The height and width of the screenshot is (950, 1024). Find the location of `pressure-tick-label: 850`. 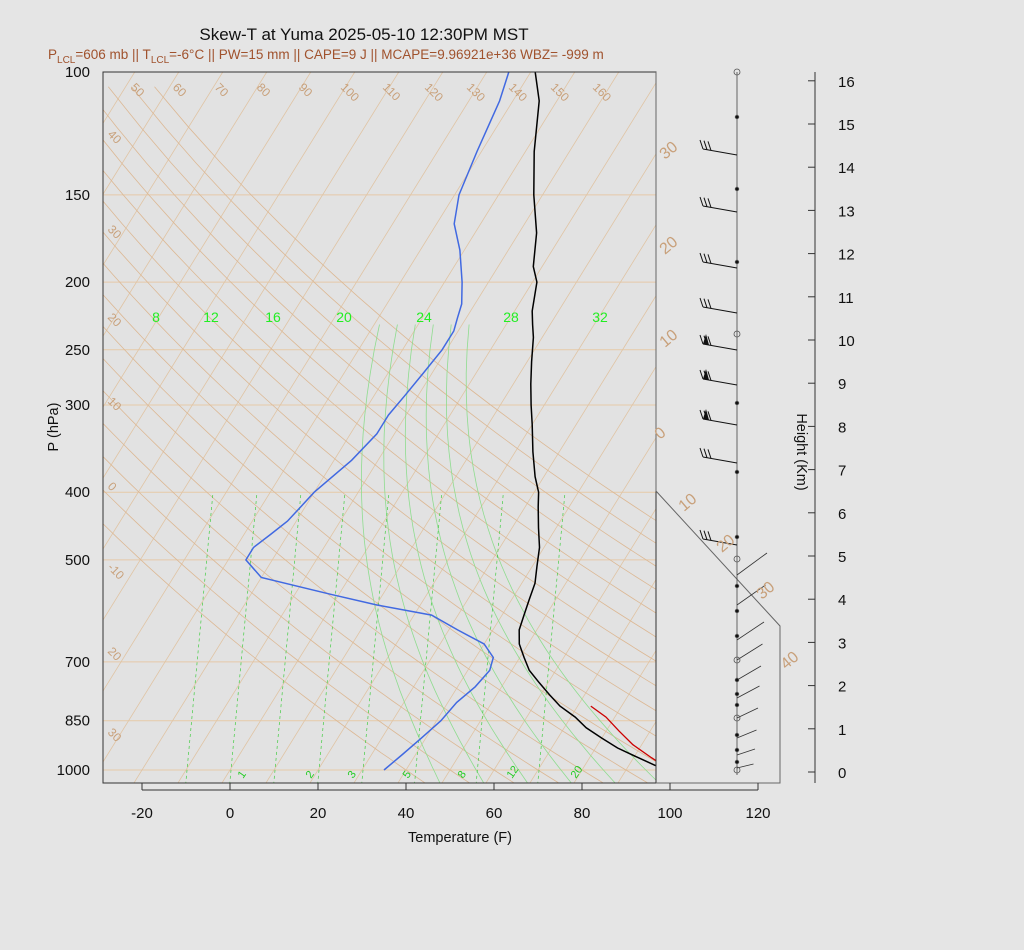

pressure-tick-label: 850 is located at coordinates (77, 721).